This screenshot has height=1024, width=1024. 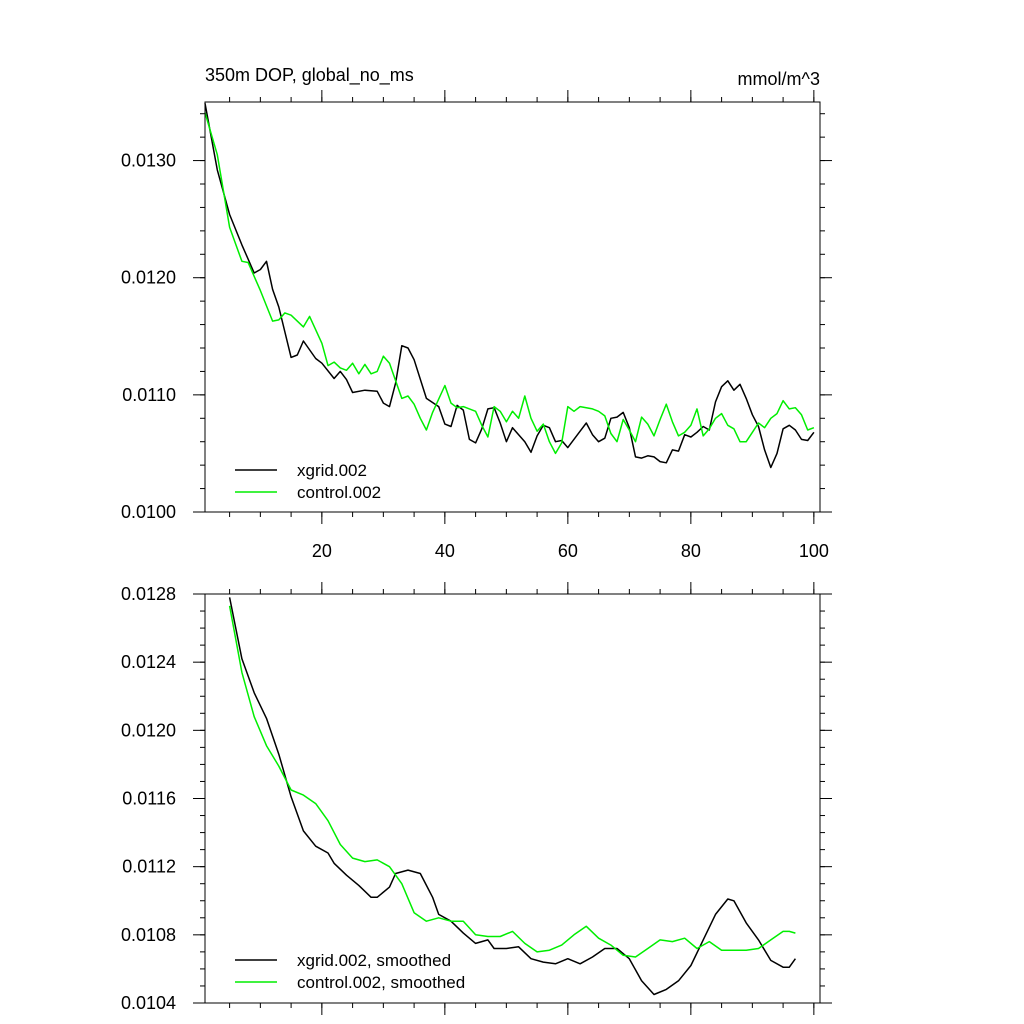 What do you see at coordinates (149, 799) in the screenshot?
I see `y-tick-label: 0.0116` at bounding box center [149, 799].